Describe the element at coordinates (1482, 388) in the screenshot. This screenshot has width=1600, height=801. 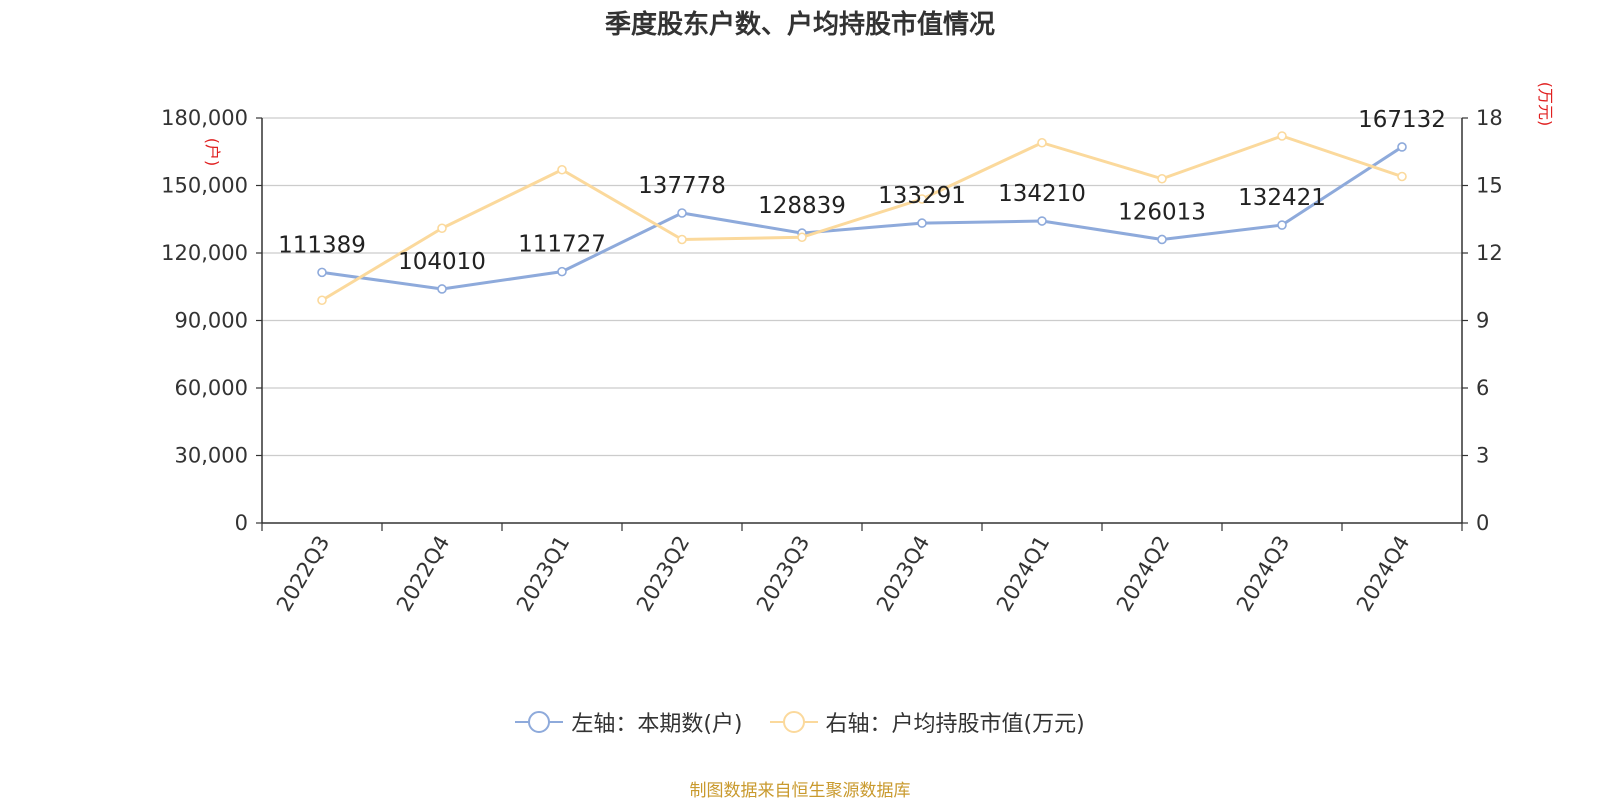
I see `right-tick-label: 6` at that location.